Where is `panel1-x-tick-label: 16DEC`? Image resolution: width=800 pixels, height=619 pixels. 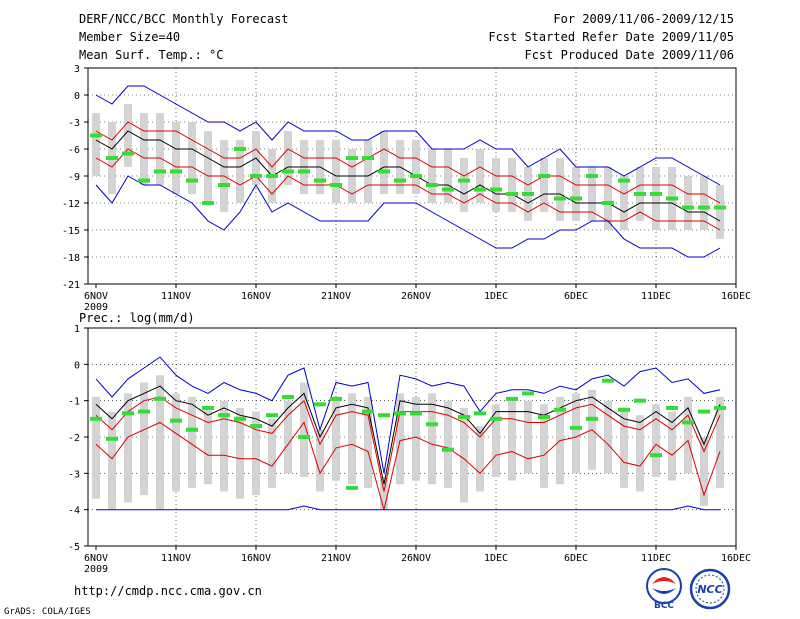
panel1-x-tick-label: 16DEC is located at coordinates (736, 296).